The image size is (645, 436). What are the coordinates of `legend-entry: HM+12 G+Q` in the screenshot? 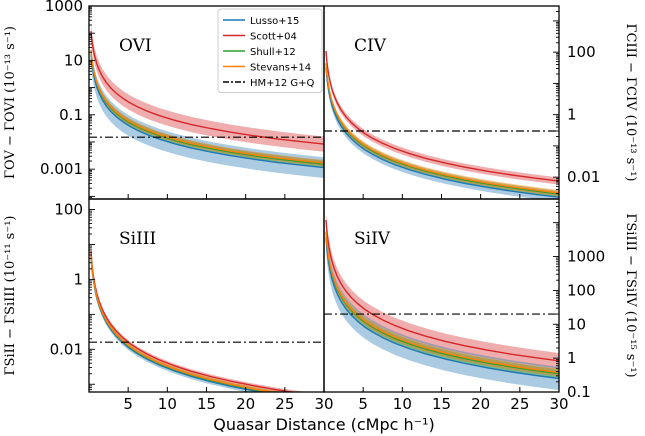 It's located at (269, 83).